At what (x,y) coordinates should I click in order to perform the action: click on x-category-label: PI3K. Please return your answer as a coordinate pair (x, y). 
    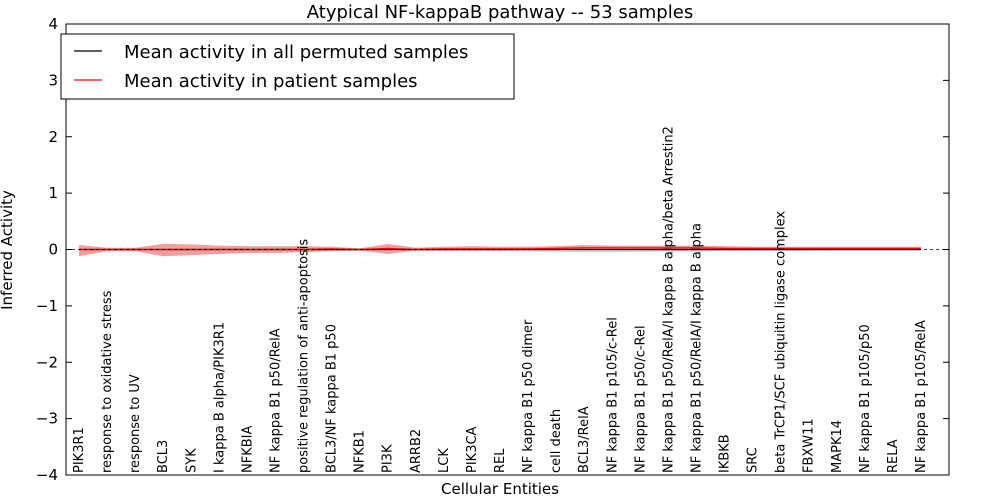
    Looking at the image, I should click on (388, 458).